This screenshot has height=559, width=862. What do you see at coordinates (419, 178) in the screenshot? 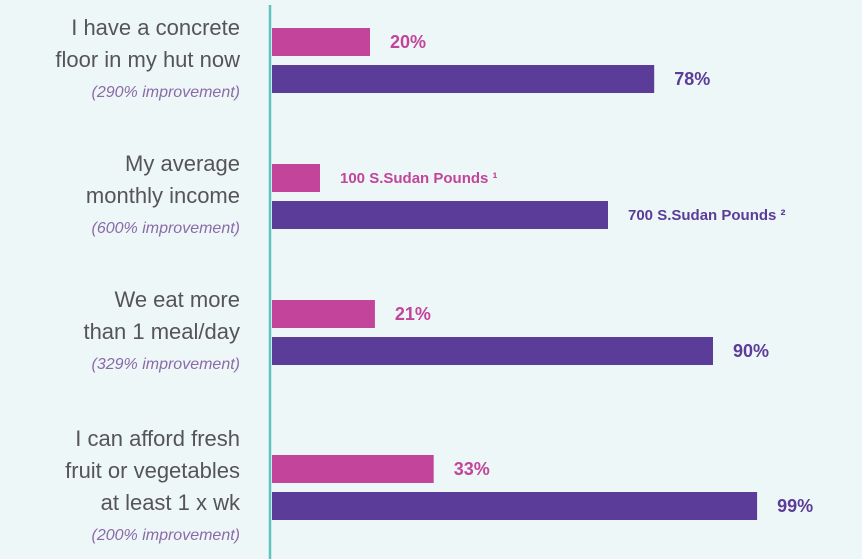
I see `value-label: 100 S.Sudan Pounds ¹` at bounding box center [419, 178].